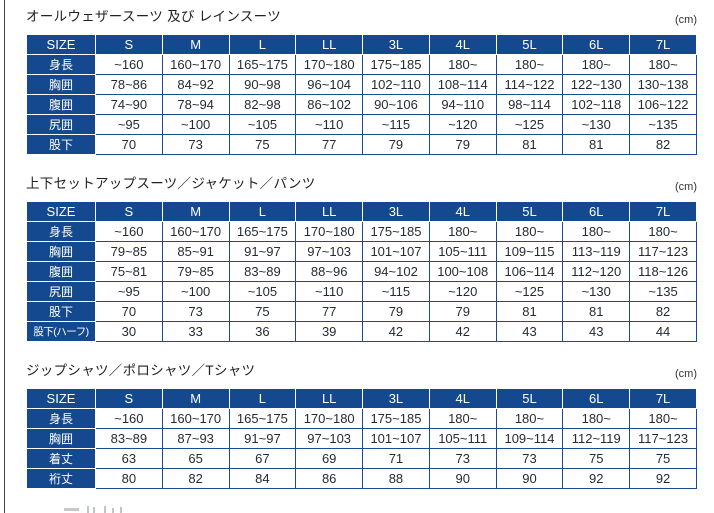 The image size is (714, 513). What do you see at coordinates (596, 478) in the screenshot?
I see `size-value-cell: 92` at bounding box center [596, 478].